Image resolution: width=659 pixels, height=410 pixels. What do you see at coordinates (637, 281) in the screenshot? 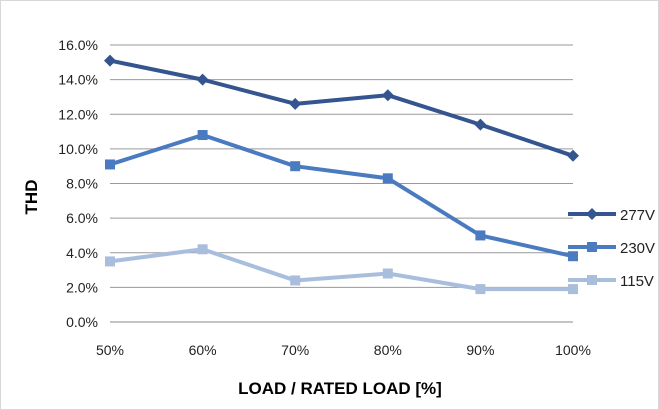
I see `legend-label: 115V` at bounding box center [637, 281].